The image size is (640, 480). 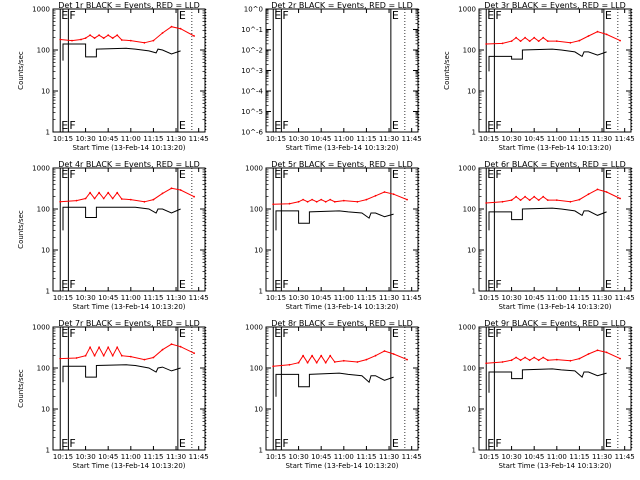 I want to click on x-tick-label: 11:30, so click(x=602, y=298).